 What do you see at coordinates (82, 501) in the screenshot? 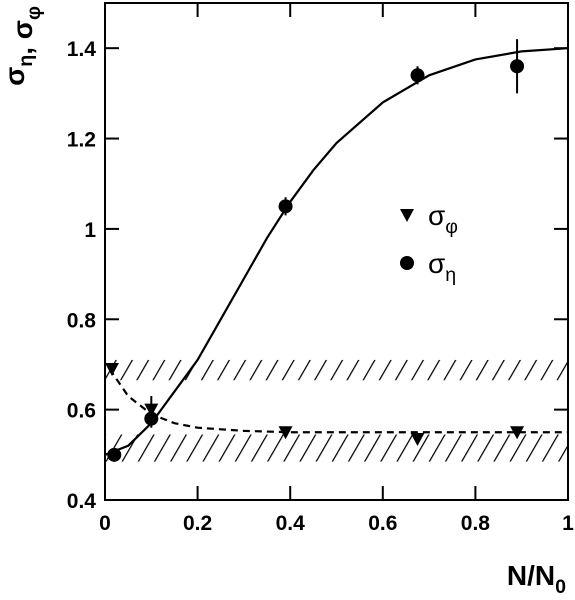
I see `y-tick-label: 0.4` at bounding box center [82, 501].